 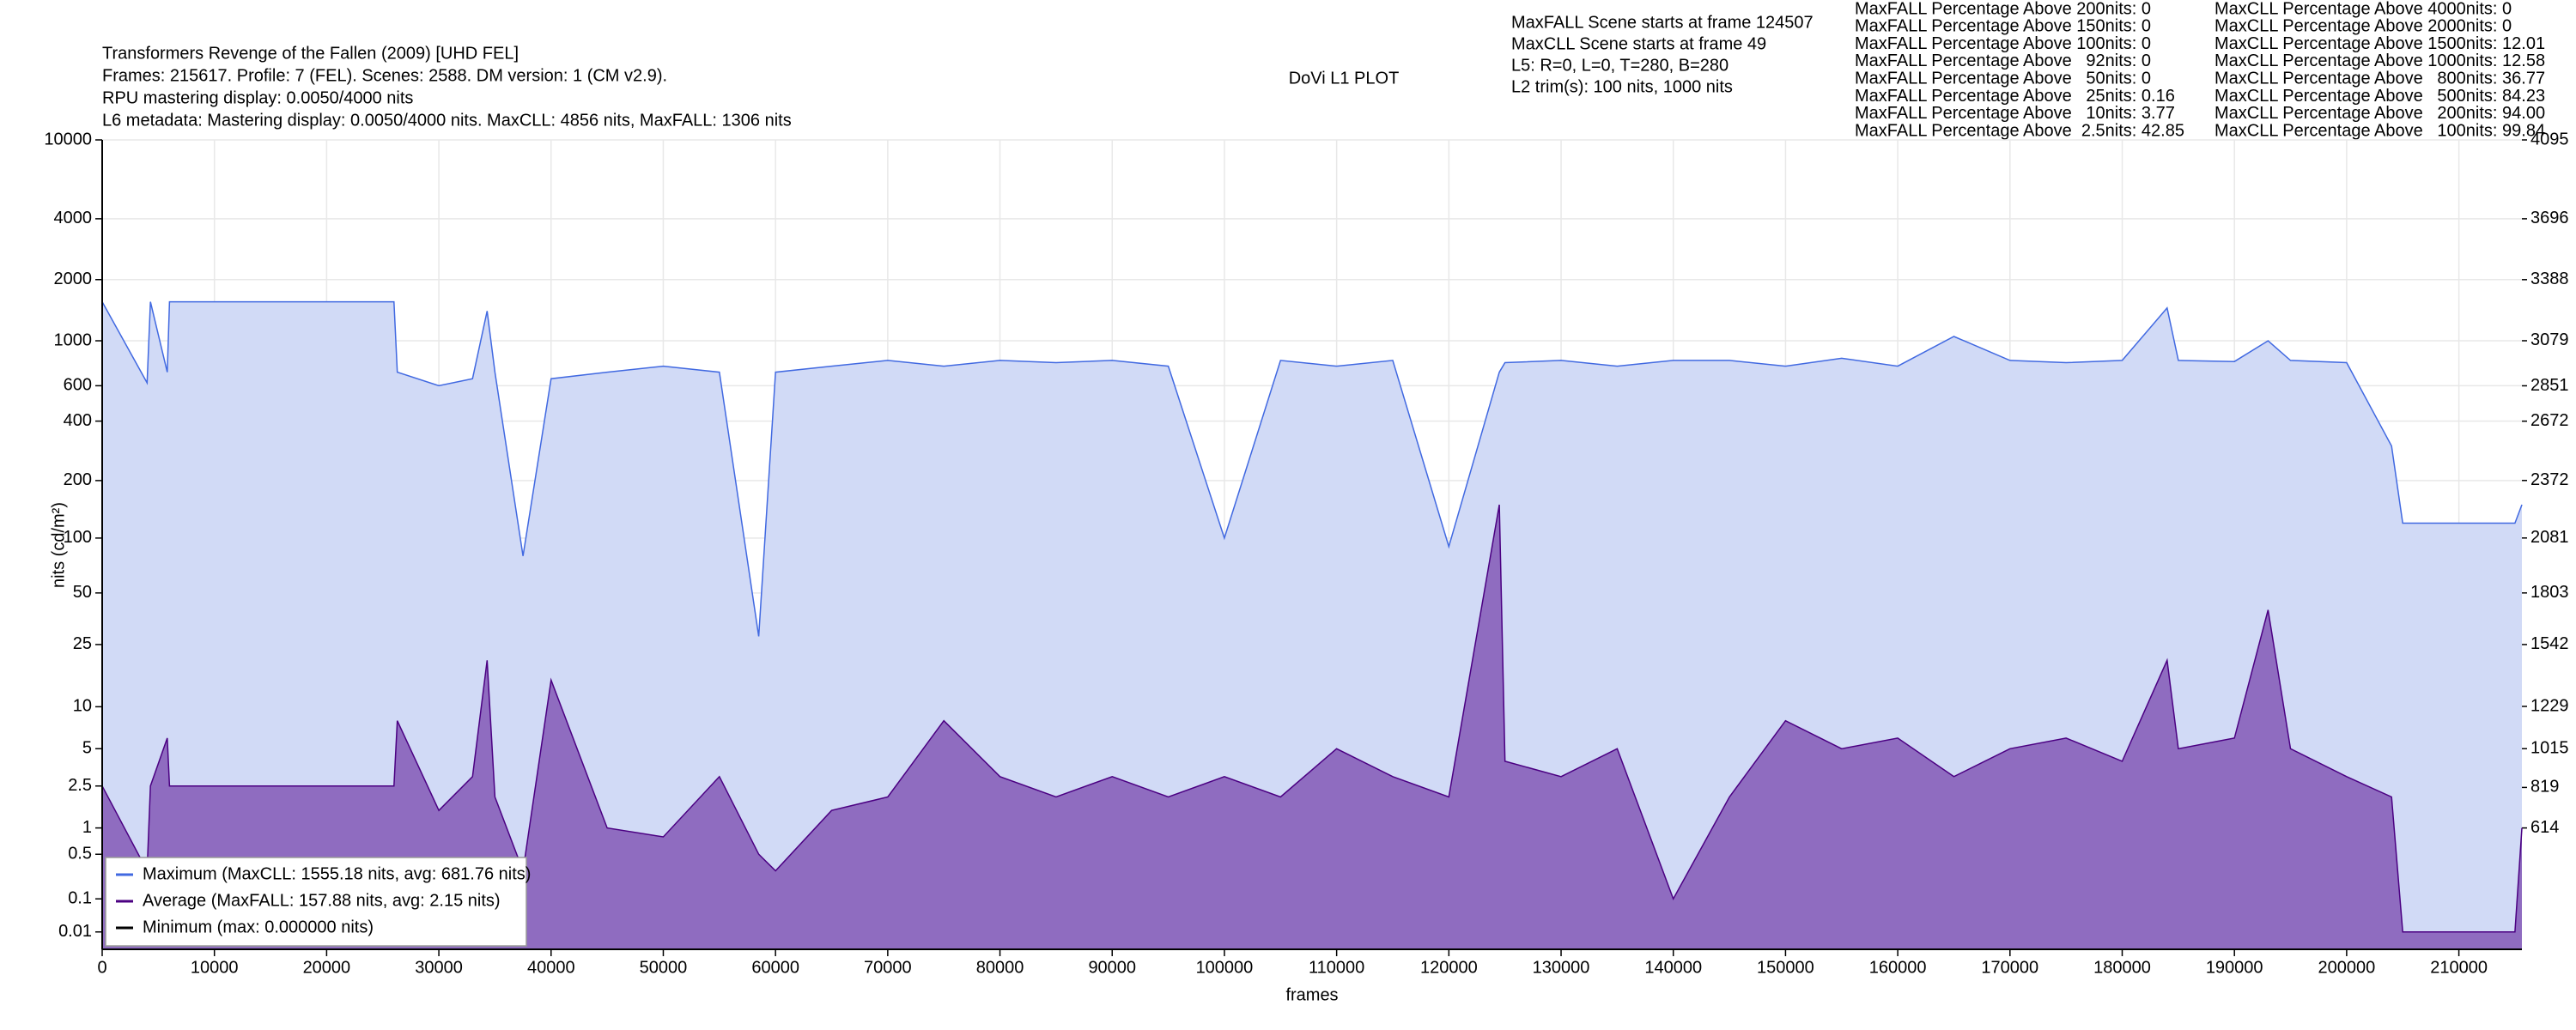 What do you see at coordinates (82, 706) in the screenshot?
I see `y-tick-label: 10` at bounding box center [82, 706].